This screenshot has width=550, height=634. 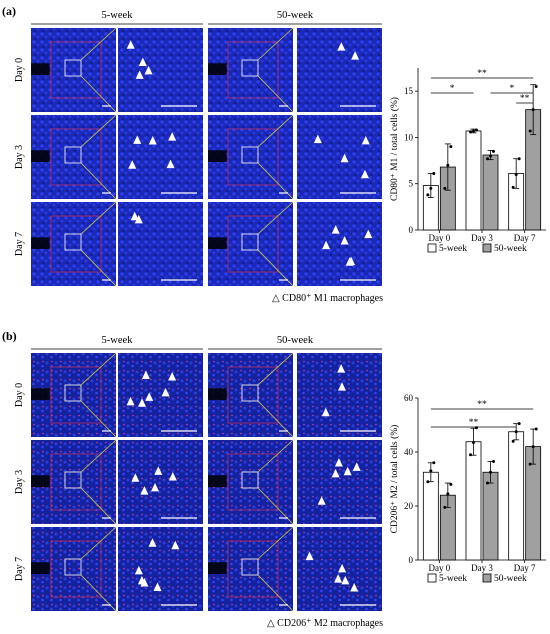 I want to click on y-tick-label: 5, so click(x=411, y=184).